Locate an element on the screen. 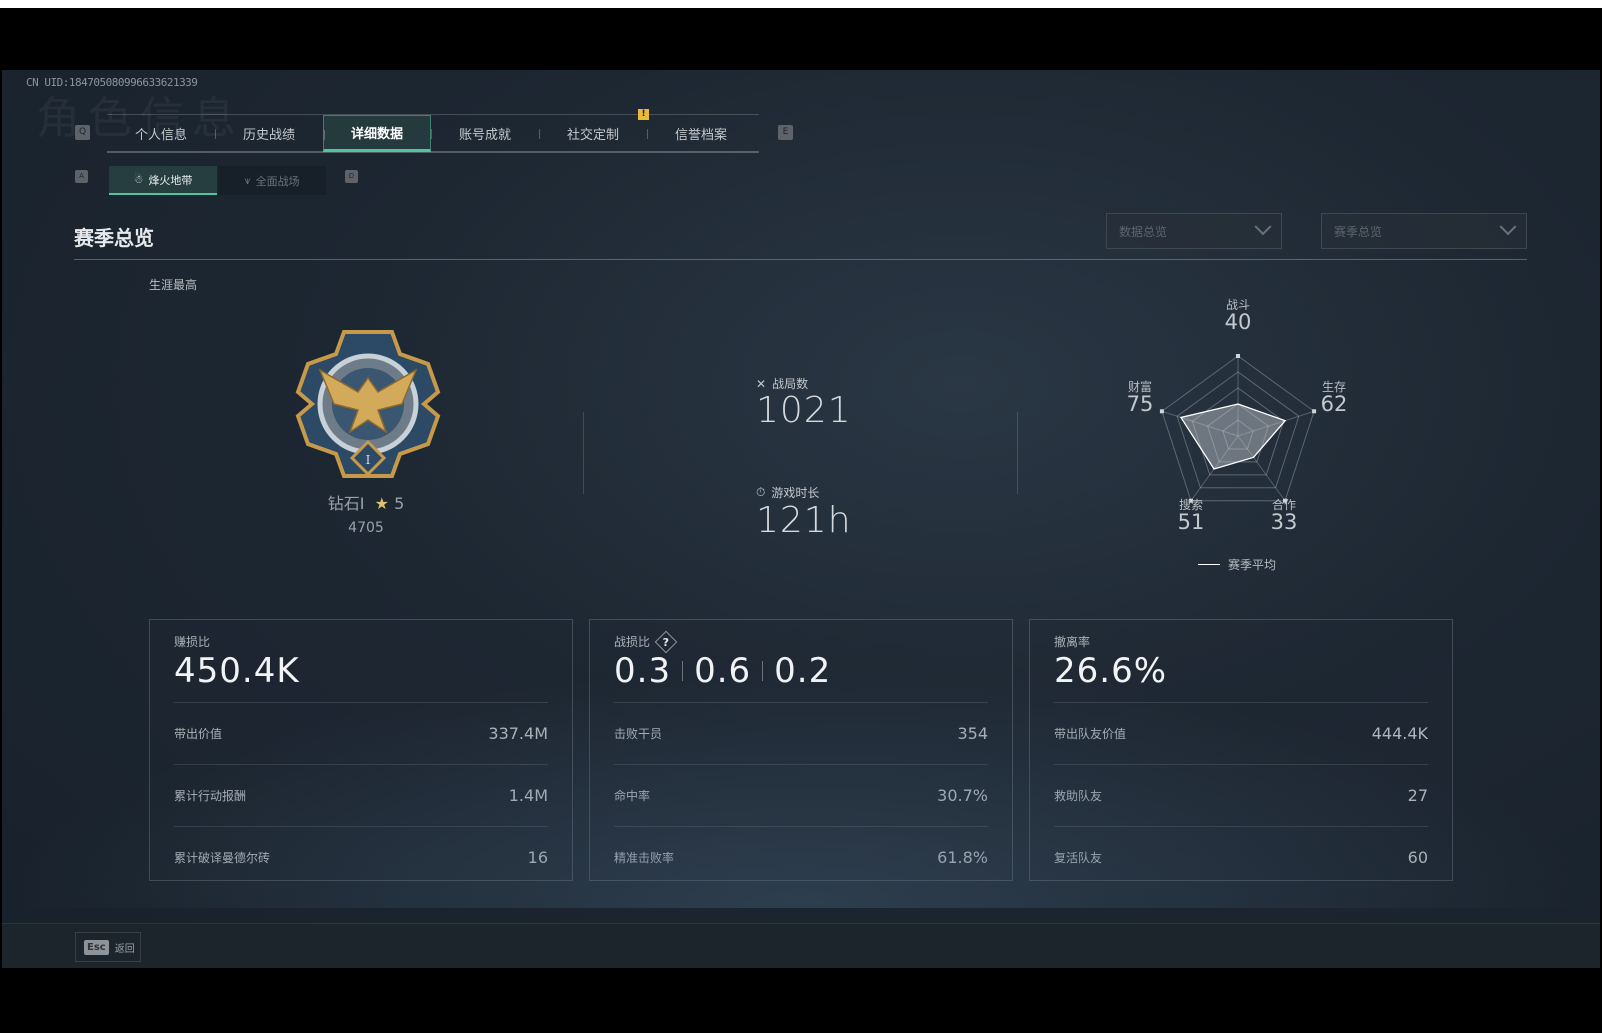 The width and height of the screenshot is (1602, 1033). rank-medal-icon: I is located at coordinates (368, 404).